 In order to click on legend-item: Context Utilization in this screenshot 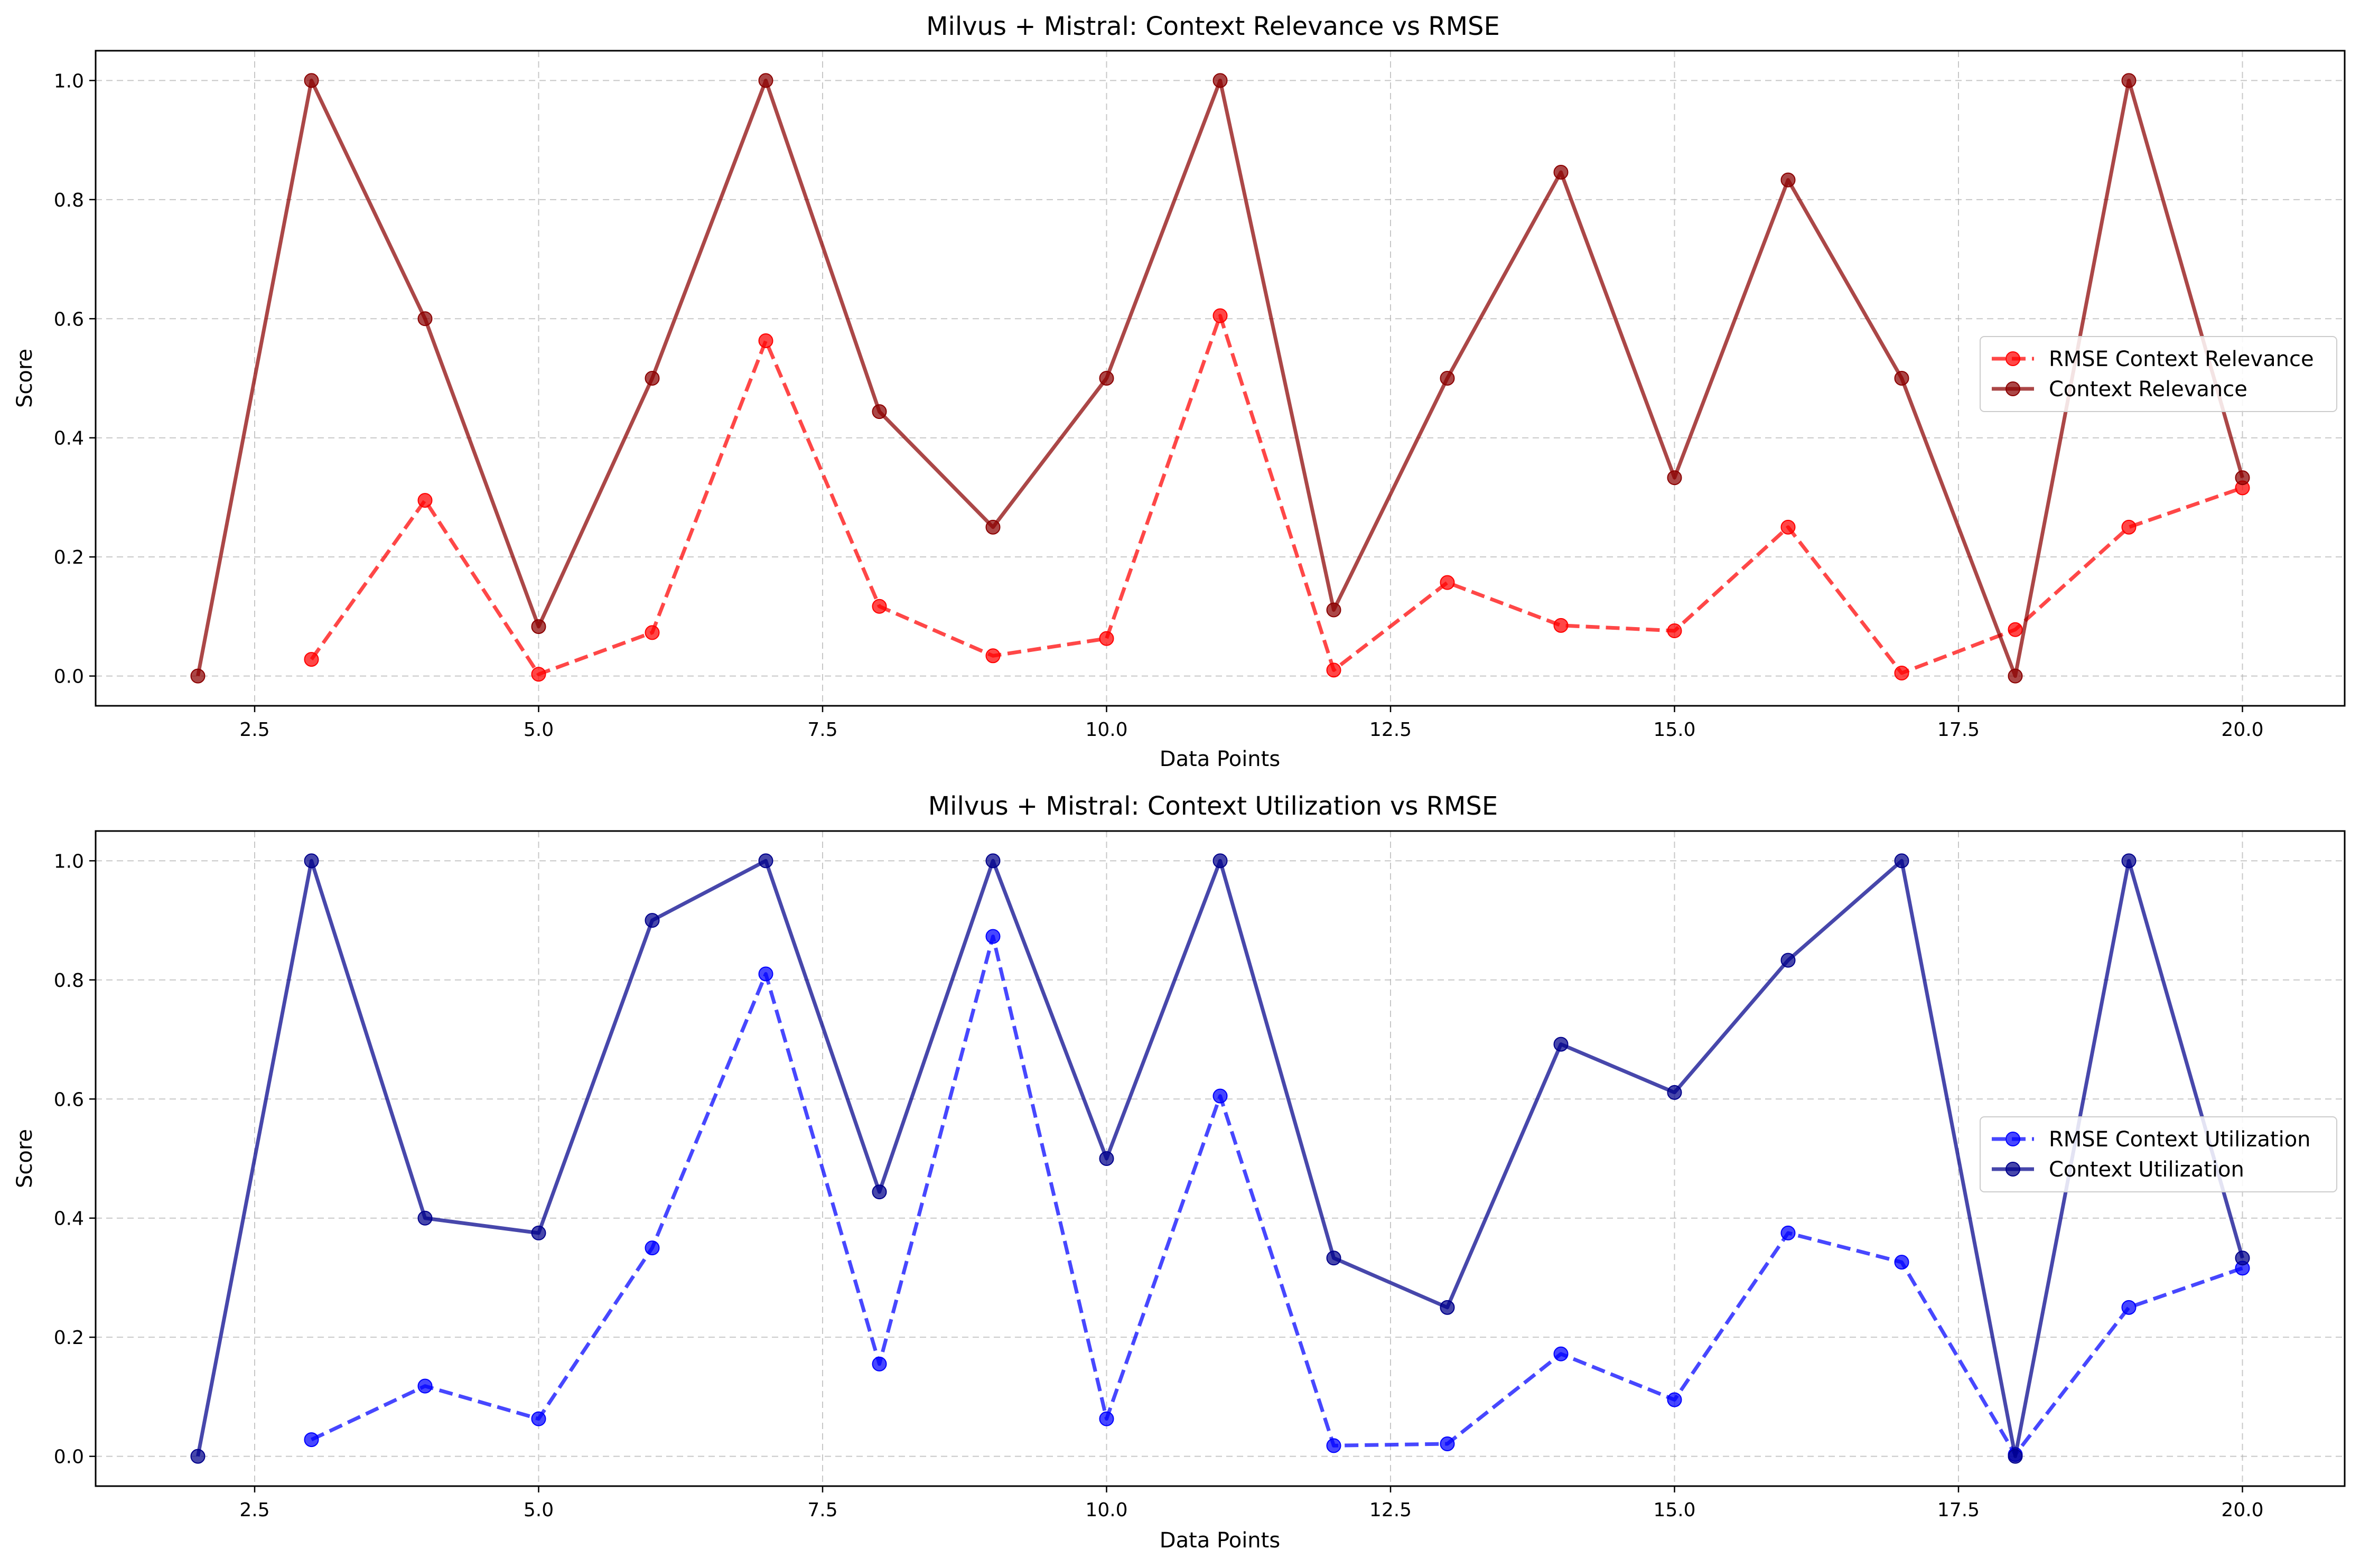, I will do `click(2118, 1170)`.